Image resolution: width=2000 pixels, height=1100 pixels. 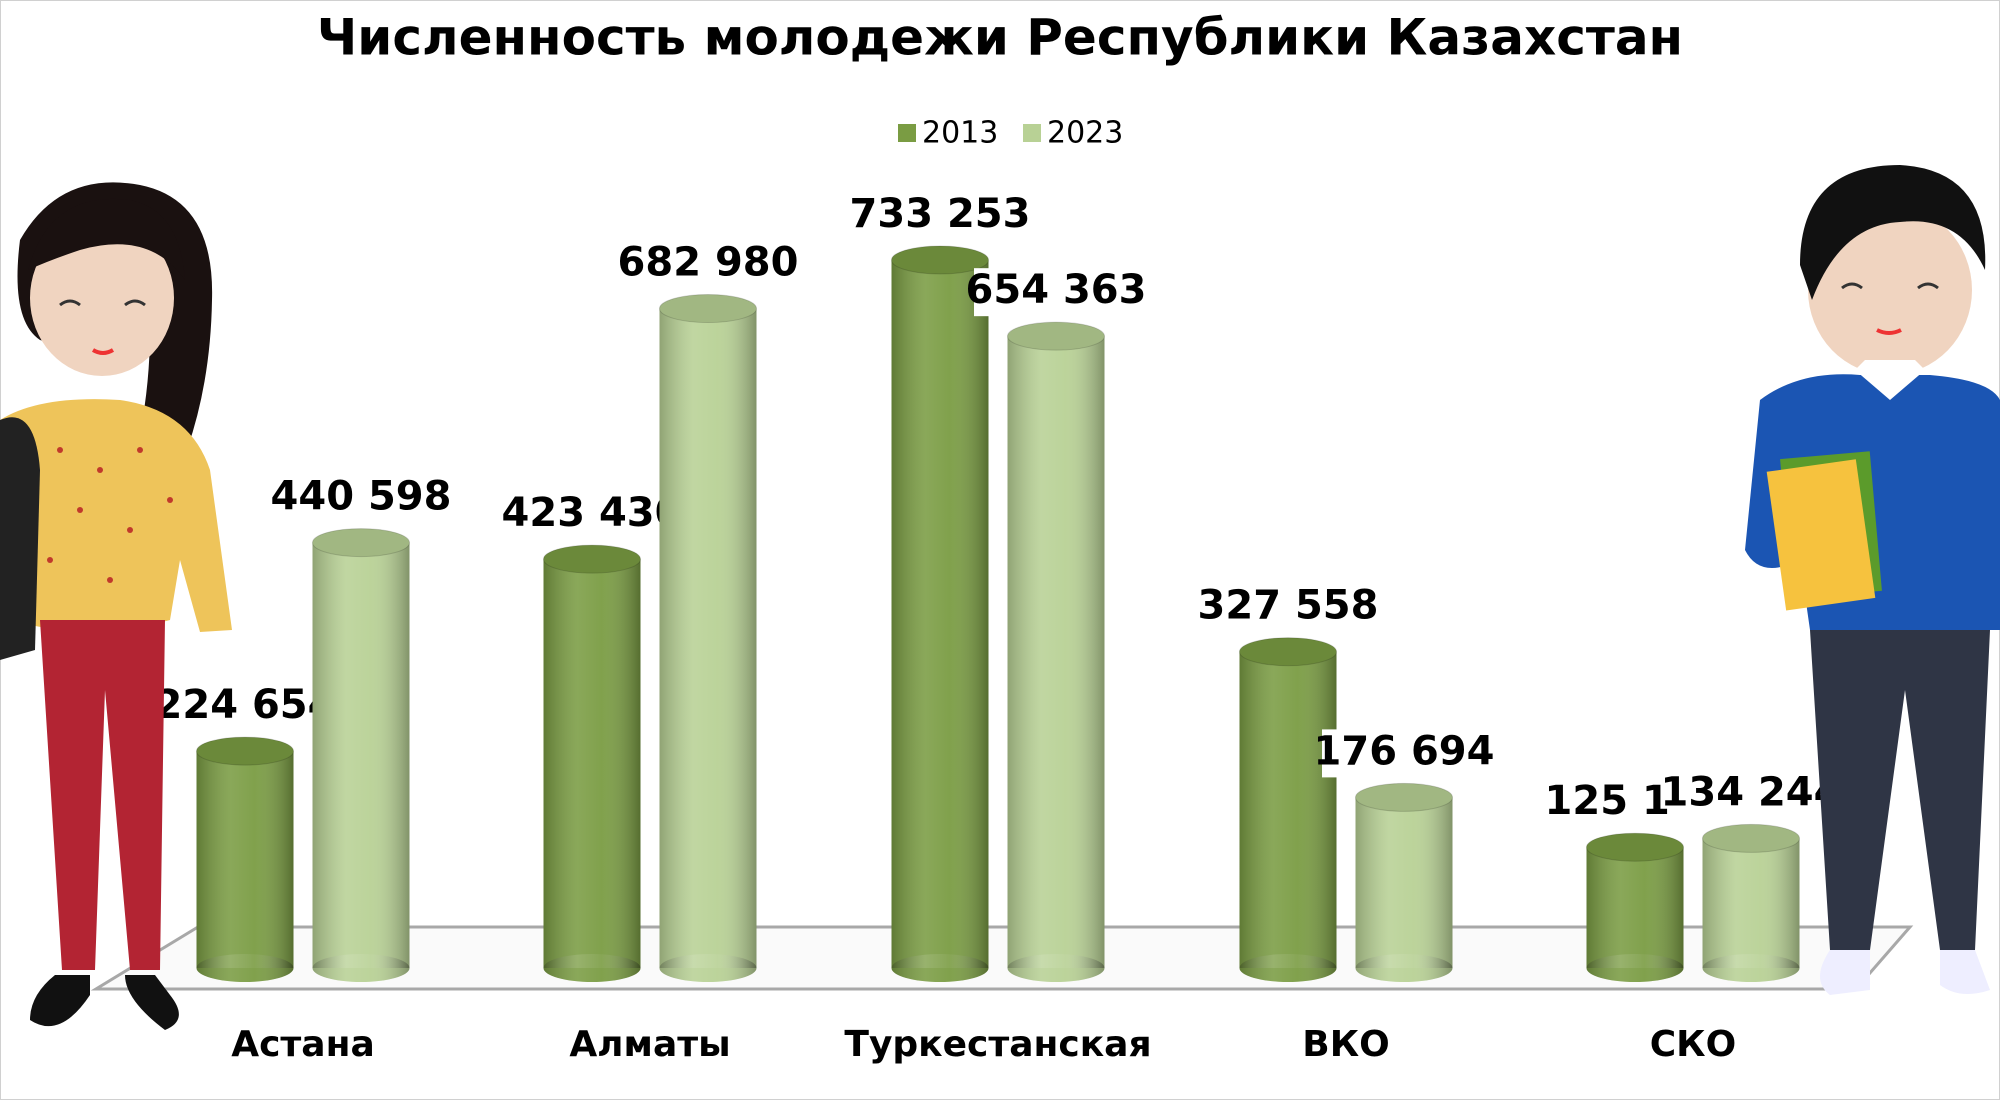 I want to click on value-label: 733 253, so click(x=940, y=214).